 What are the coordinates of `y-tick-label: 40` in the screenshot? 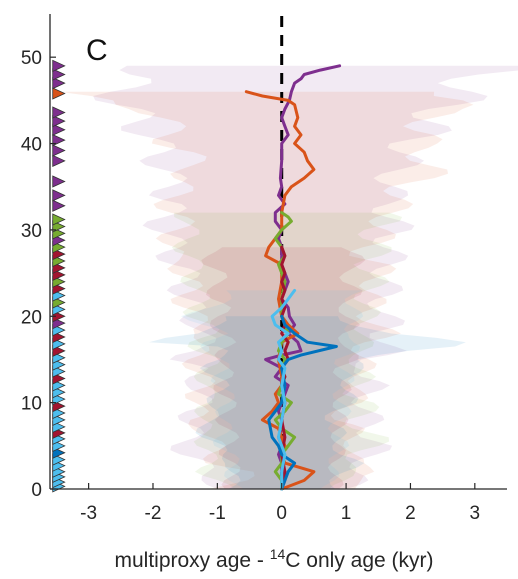 It's located at (31, 145).